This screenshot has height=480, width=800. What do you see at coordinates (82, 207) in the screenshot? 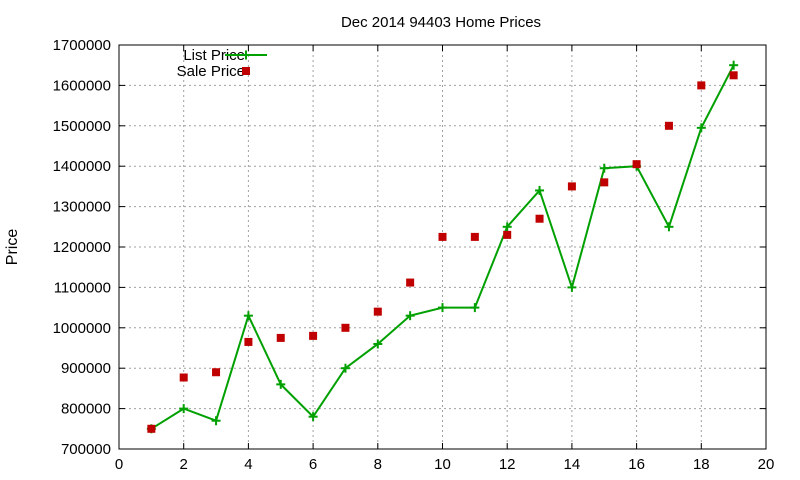
I see `y-tick-label: 1300000` at bounding box center [82, 207].